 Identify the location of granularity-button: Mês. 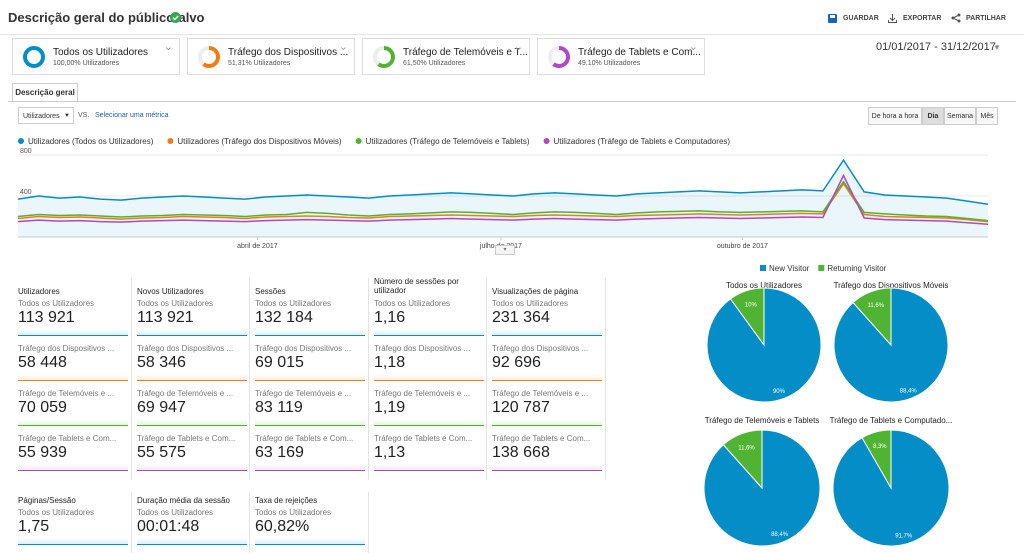
(987, 116).